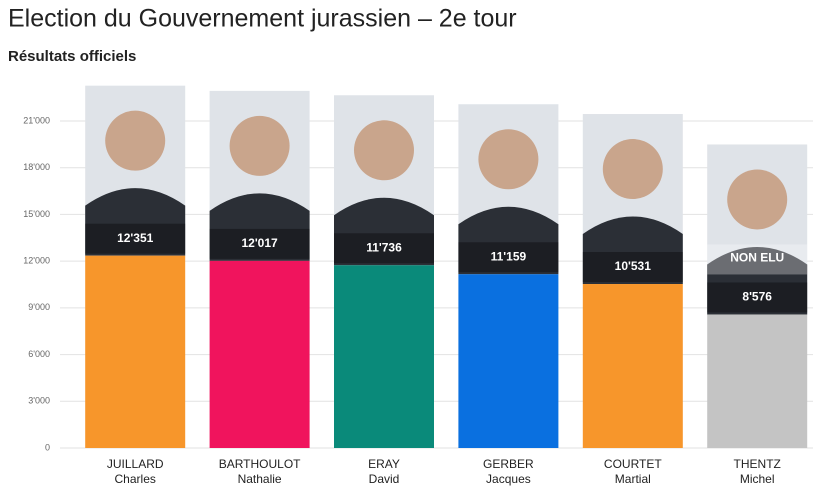 Image resolution: width=813 pixels, height=489 pixels. What do you see at coordinates (47, 447) in the screenshot?
I see `y-tick-label: 0` at bounding box center [47, 447].